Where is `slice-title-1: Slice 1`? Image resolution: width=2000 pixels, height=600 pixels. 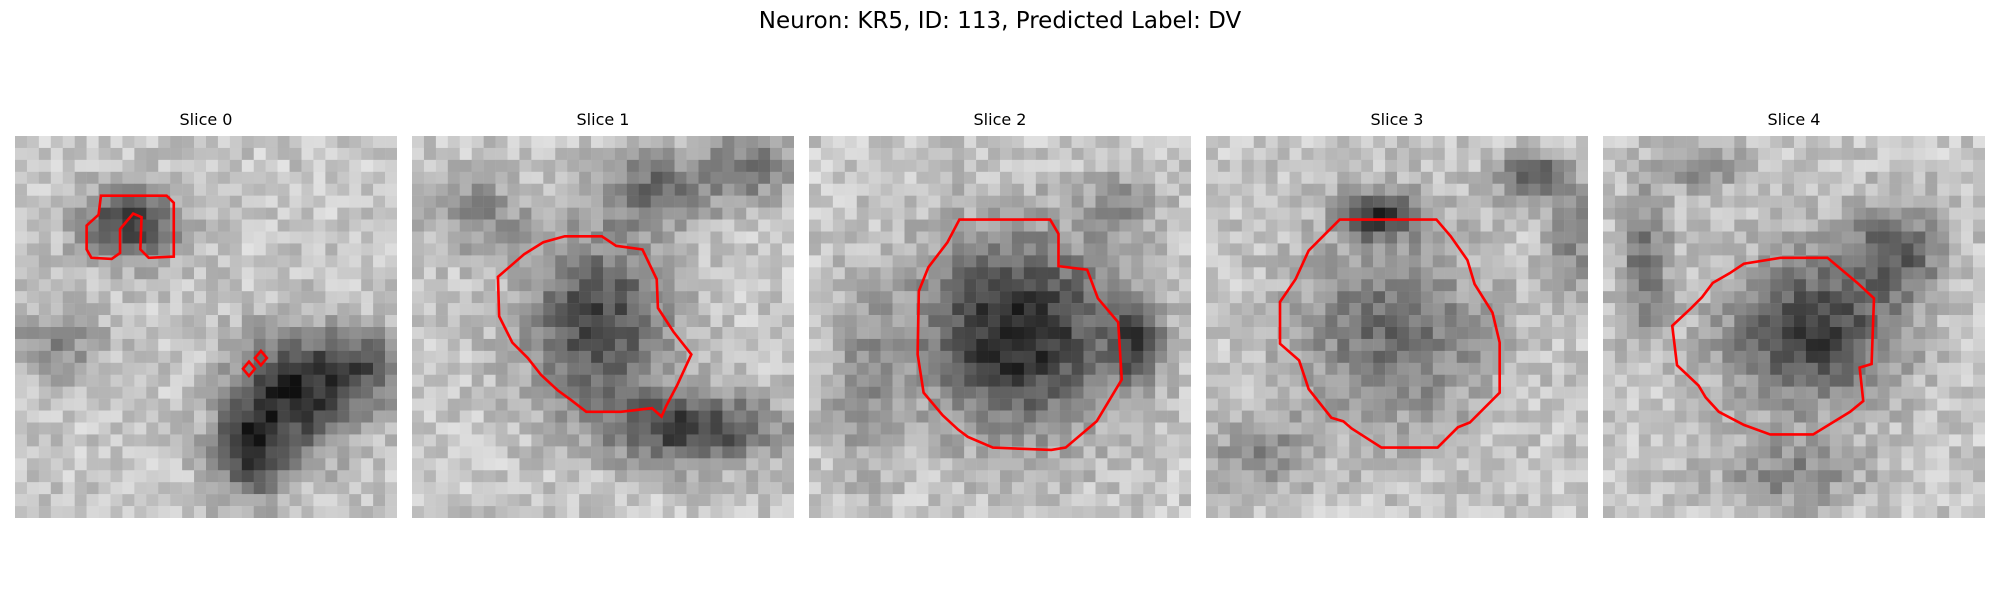
slice-title-1: Slice 1 is located at coordinates (603, 119).